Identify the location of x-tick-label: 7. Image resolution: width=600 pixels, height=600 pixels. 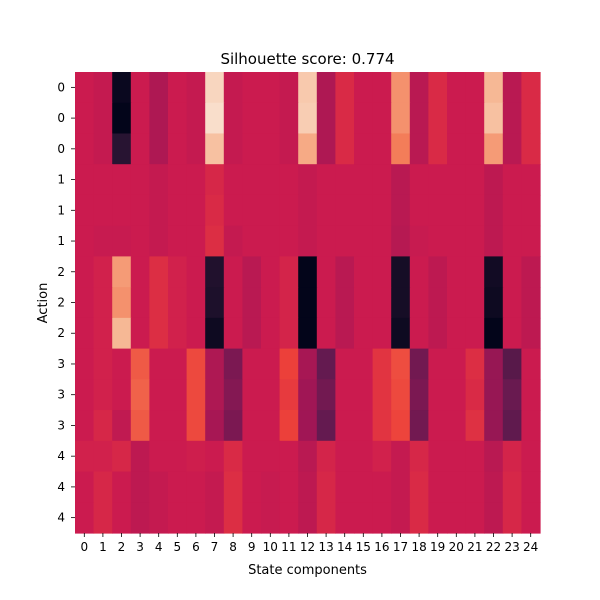
(215, 547).